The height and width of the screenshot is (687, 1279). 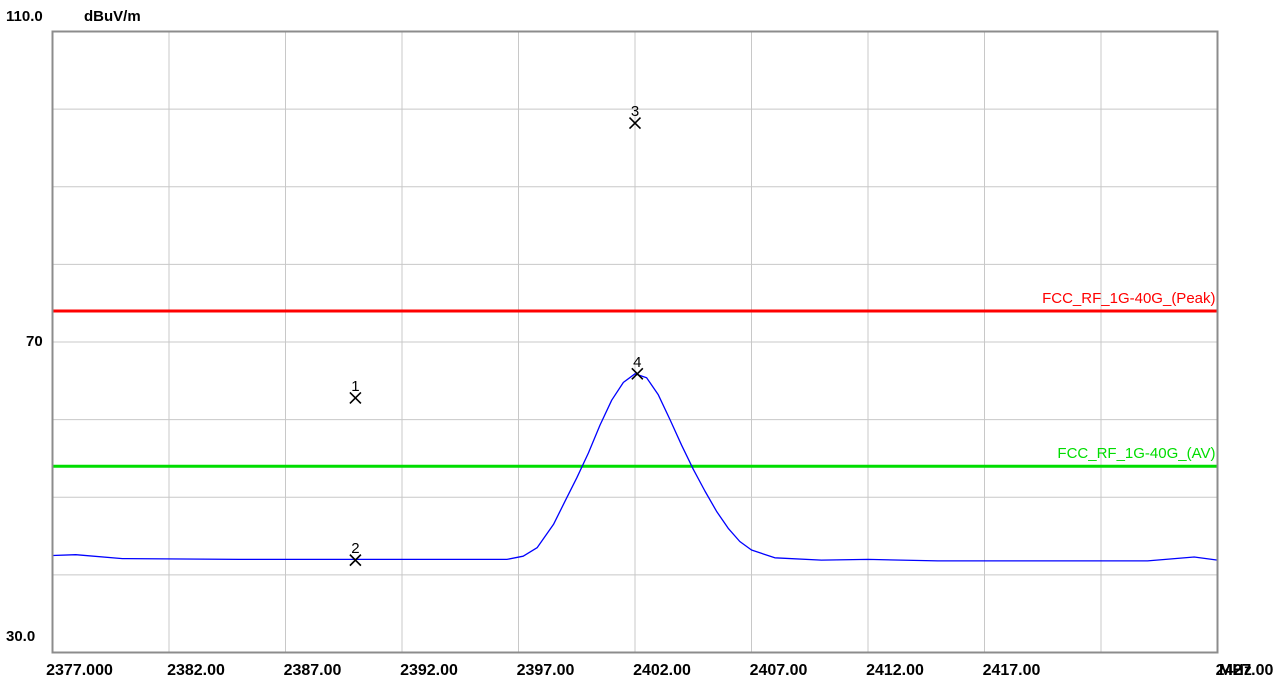 I want to click on x-tick-label: 2407.00, so click(x=779, y=670).